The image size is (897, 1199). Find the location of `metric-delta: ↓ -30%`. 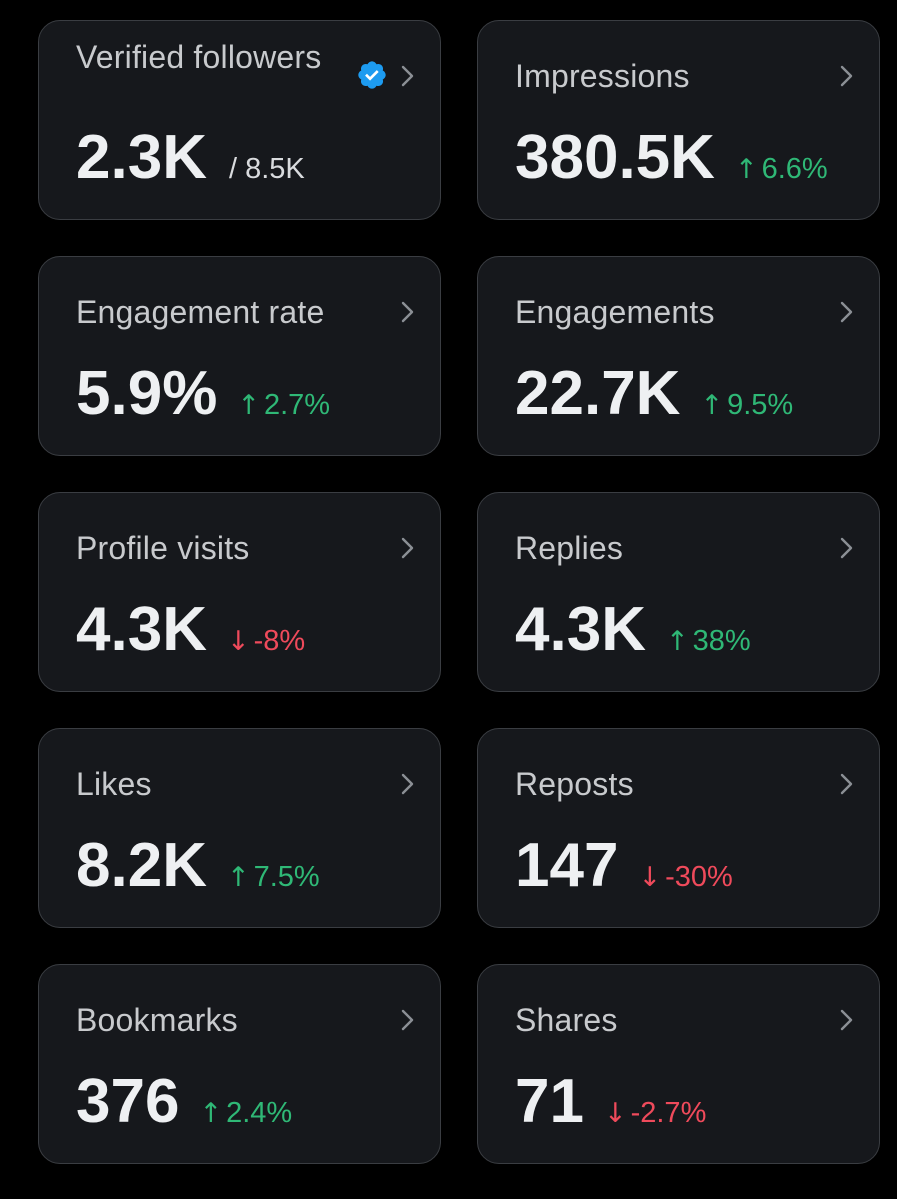

metric-delta: ↓ -30% is located at coordinates (685, 877).